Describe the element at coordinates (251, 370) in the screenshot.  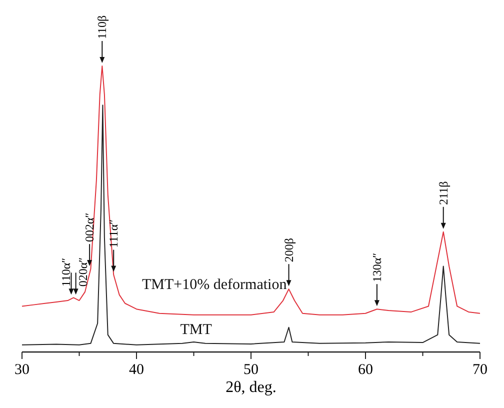
I see `x-tick-label: 50` at that location.